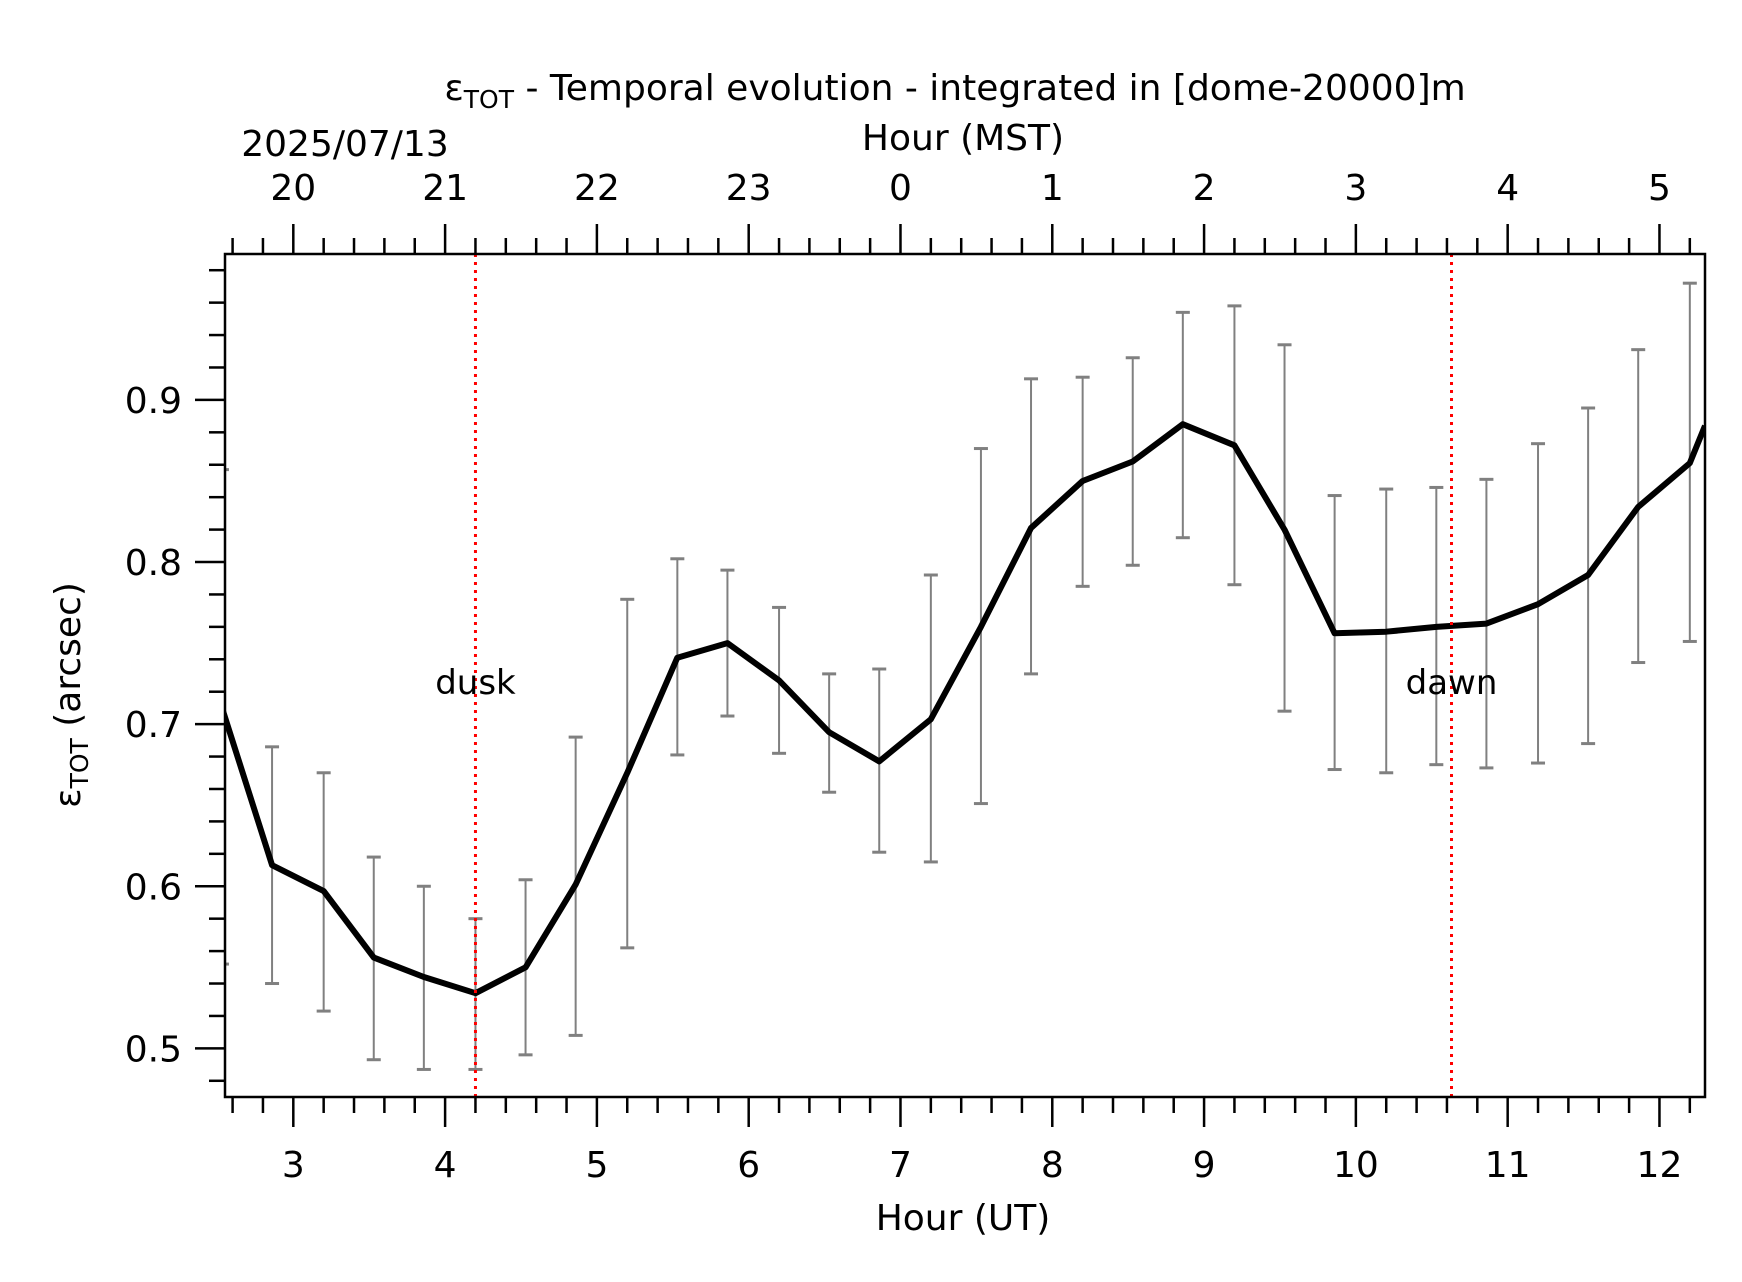  I want to click on x-tick-label: 12, so click(1660, 1165).